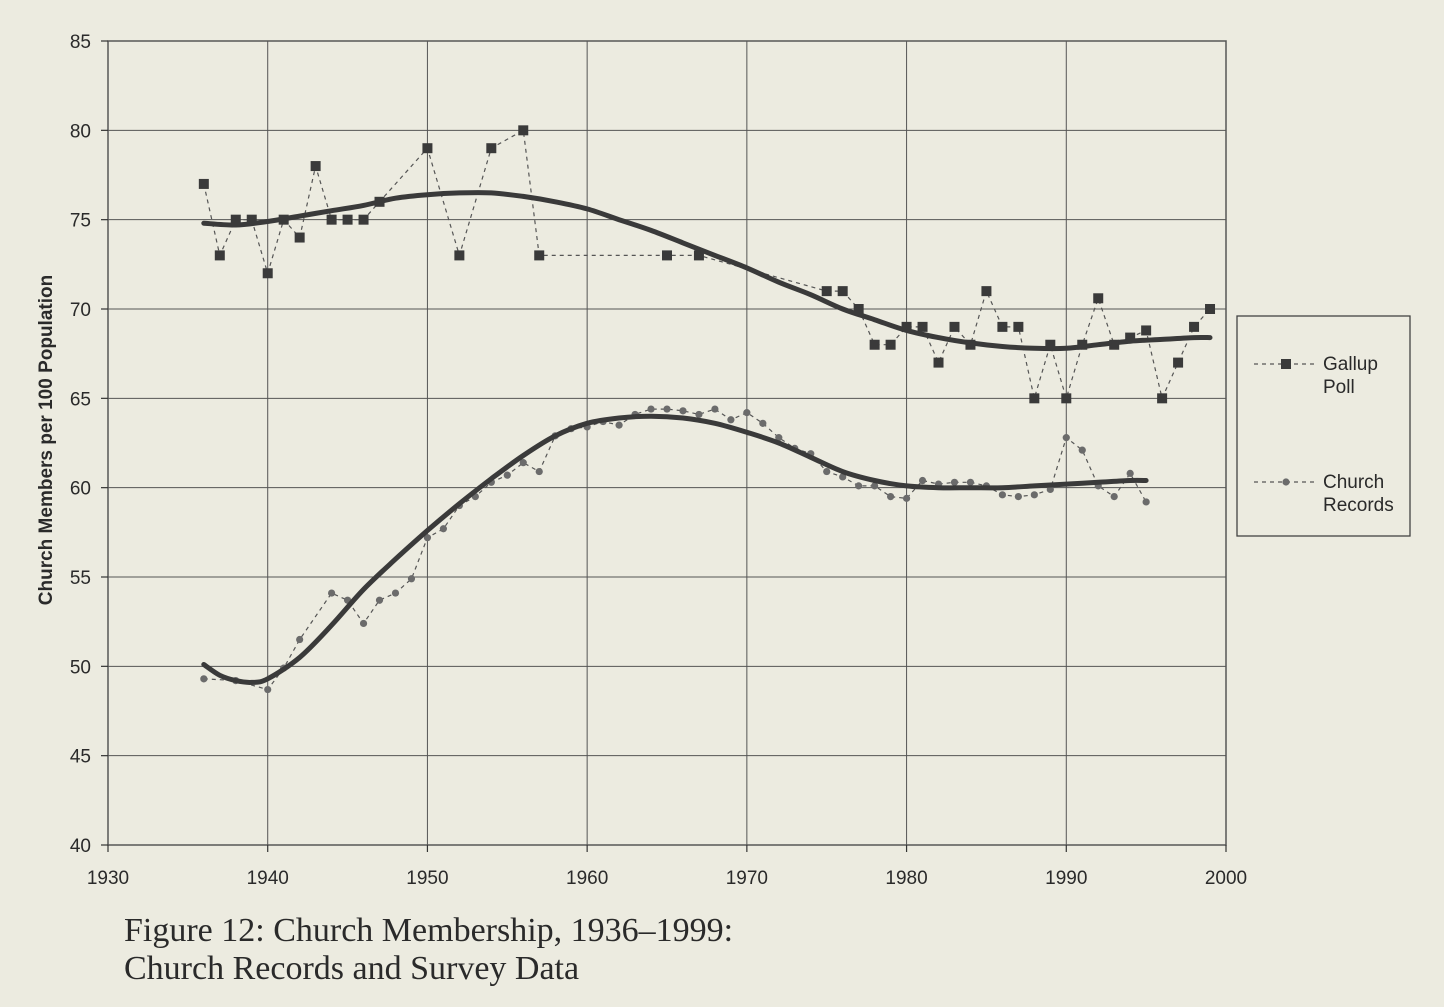  I want to click on x-tick-label: 2000, so click(1226, 878).